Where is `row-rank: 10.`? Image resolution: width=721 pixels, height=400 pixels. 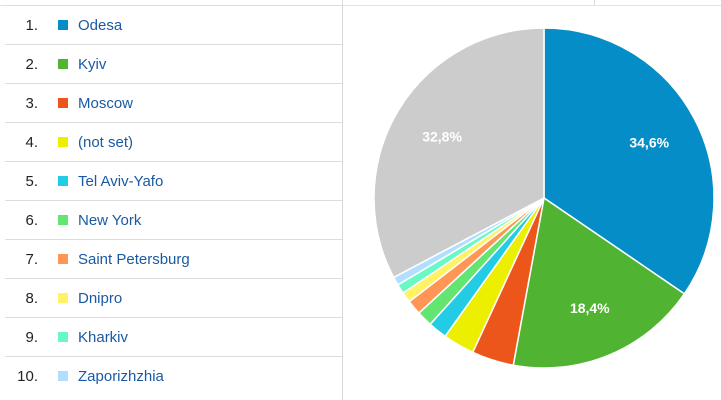
row-rank: 10. is located at coordinates (27, 376).